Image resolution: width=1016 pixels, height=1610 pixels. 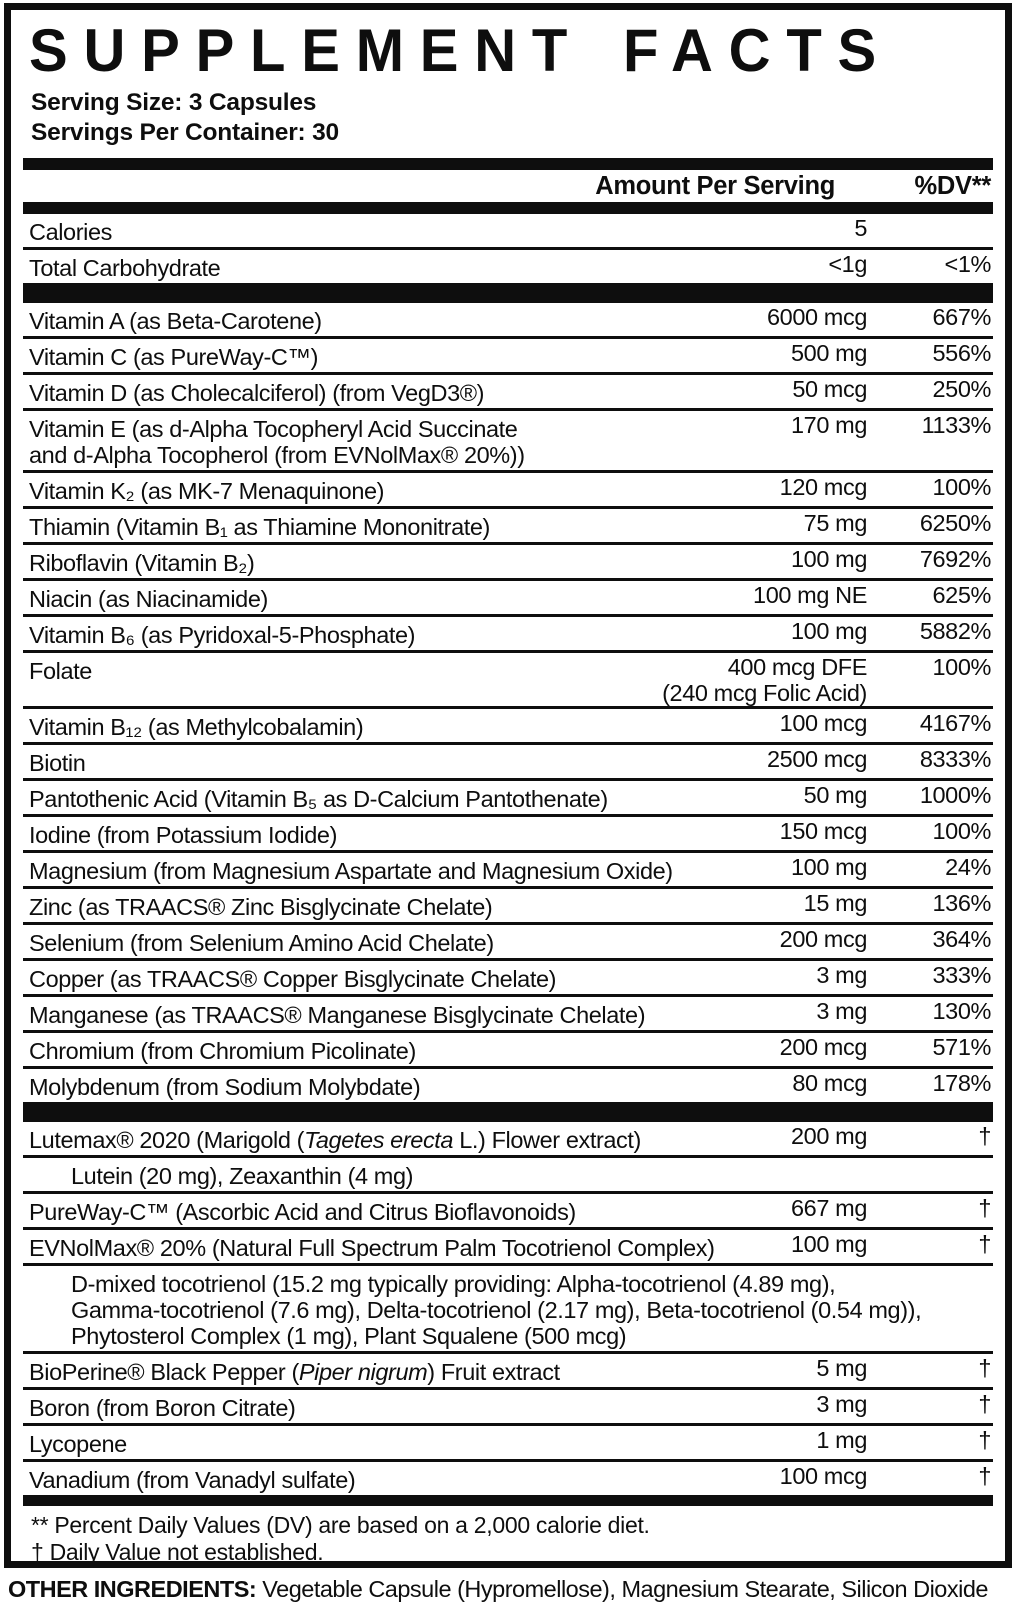 I want to click on macro-rows-section: Calories 5 Total Carbohydrate <1g <1%, so click(x=508, y=248).